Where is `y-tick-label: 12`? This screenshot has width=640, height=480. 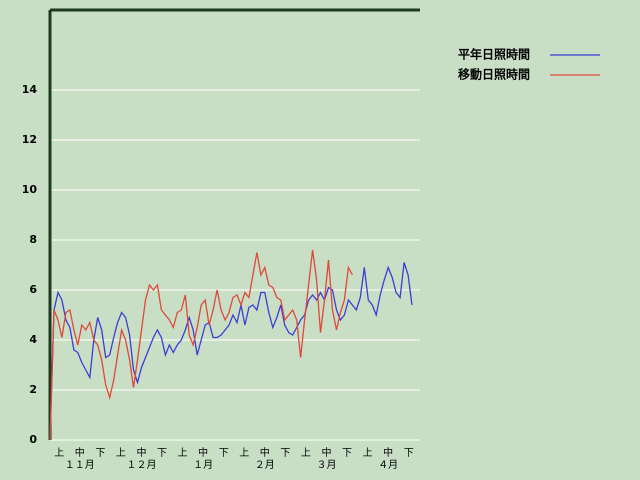
y-tick-label: 12 is located at coordinates (29, 139).